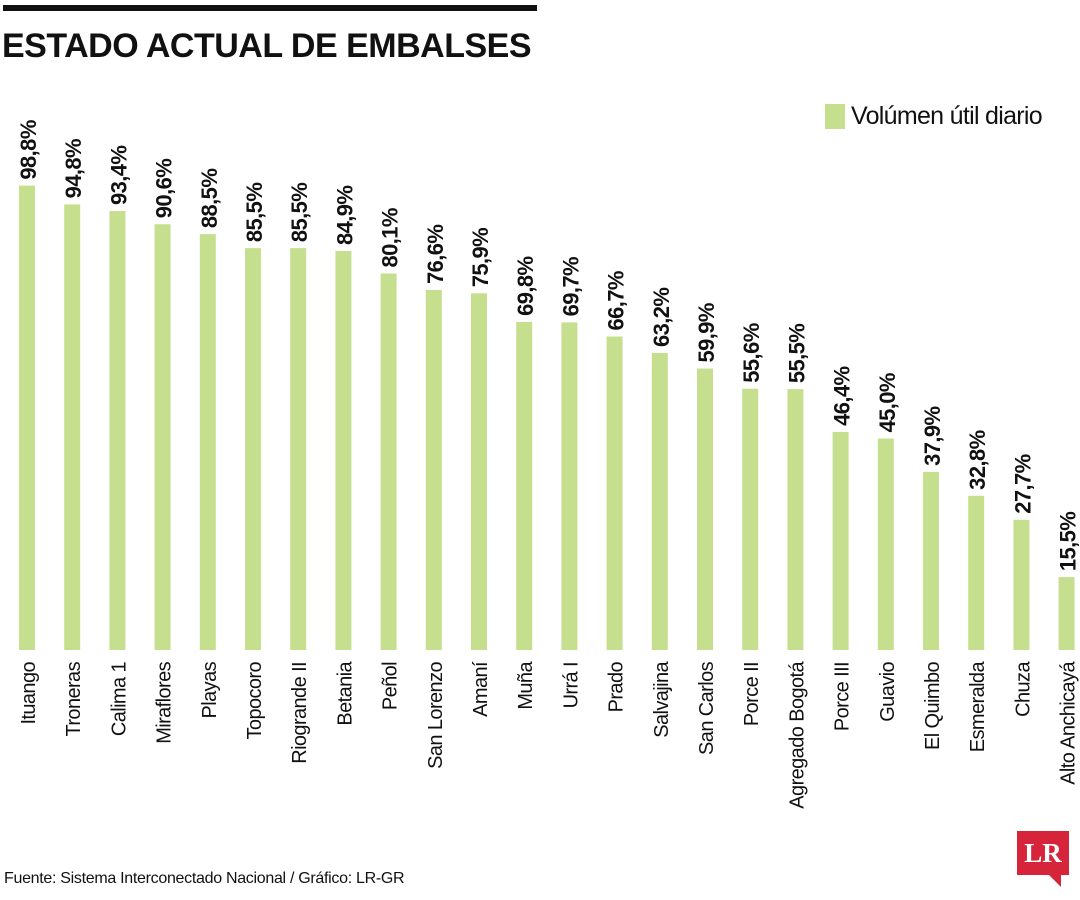 Image resolution: width=1080 pixels, height=900 pixels. Describe the element at coordinates (1022, 483) in the screenshot. I see `data-label-23: 27,7%` at that location.